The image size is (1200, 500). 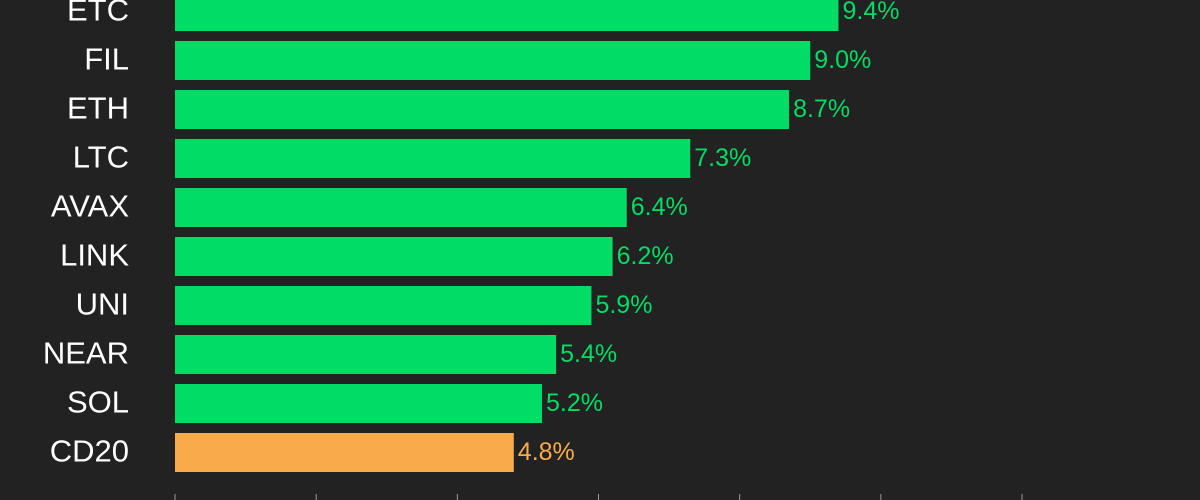 What do you see at coordinates (588, 354) in the screenshot?
I see `value-label: 5.4%` at bounding box center [588, 354].